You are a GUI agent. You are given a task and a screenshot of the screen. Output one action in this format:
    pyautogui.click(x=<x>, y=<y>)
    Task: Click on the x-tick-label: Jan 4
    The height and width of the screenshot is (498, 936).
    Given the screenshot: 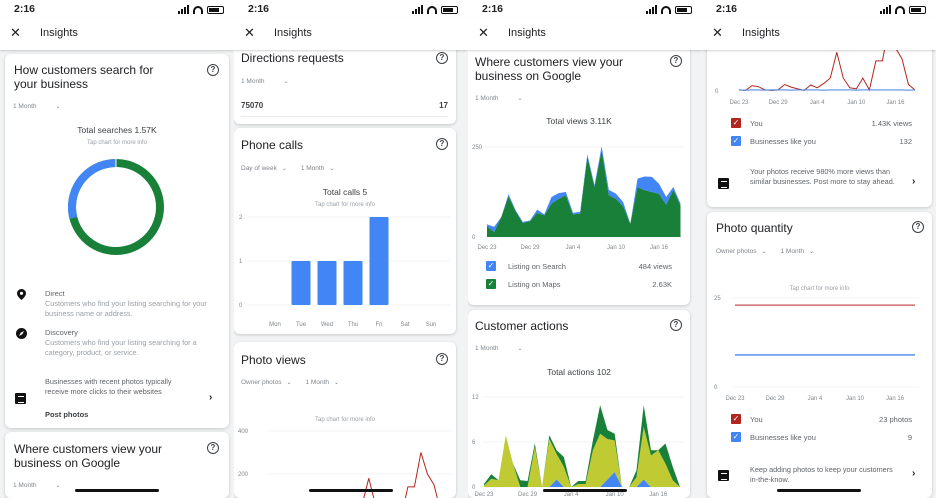 What is the action you would take?
    pyautogui.click(x=571, y=495)
    